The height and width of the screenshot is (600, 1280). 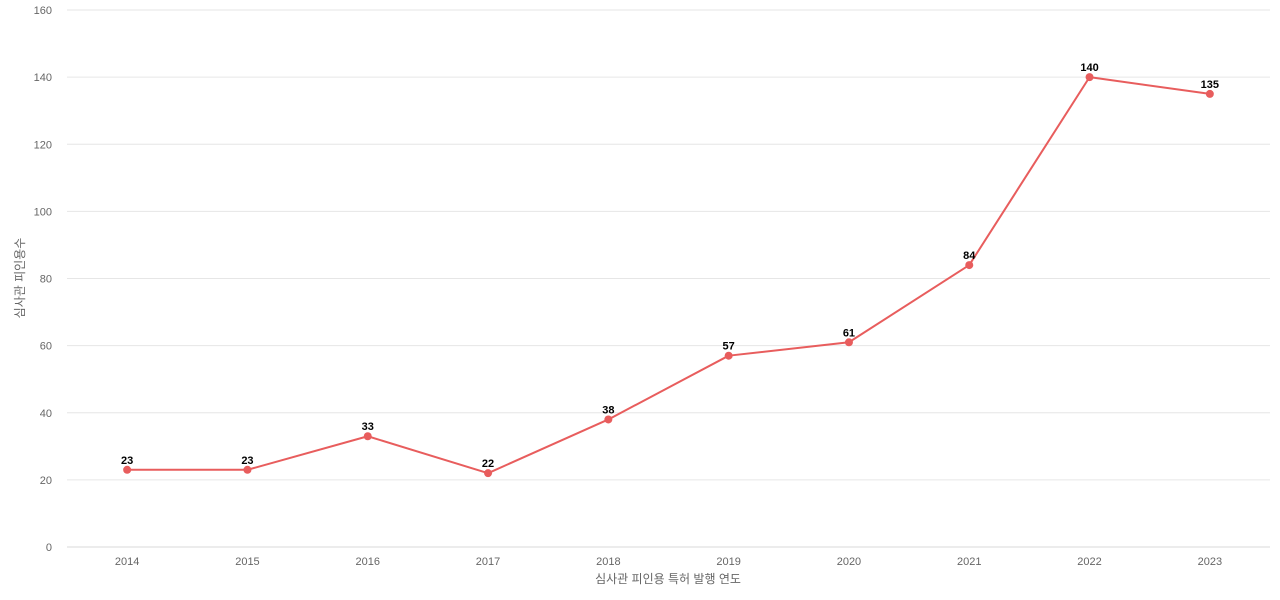 What do you see at coordinates (668, 578) in the screenshot?
I see `x-axis-title: 심사관 피인용 특허 발행 연도` at bounding box center [668, 578].